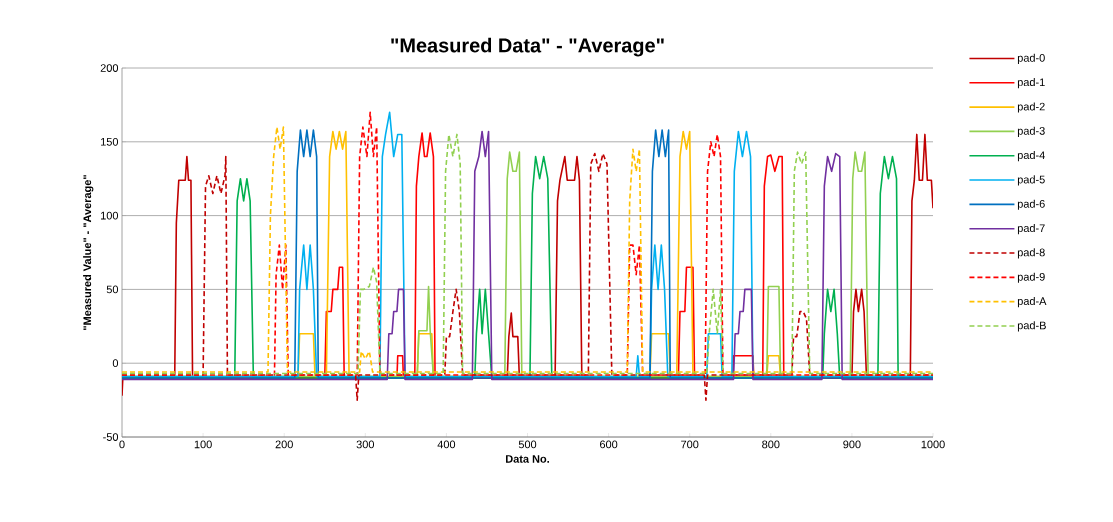 This screenshot has width=1113, height=522. What do you see at coordinates (88, 252) in the screenshot?
I see `y-axis-title: "Measured Value" - "Average"` at bounding box center [88, 252].